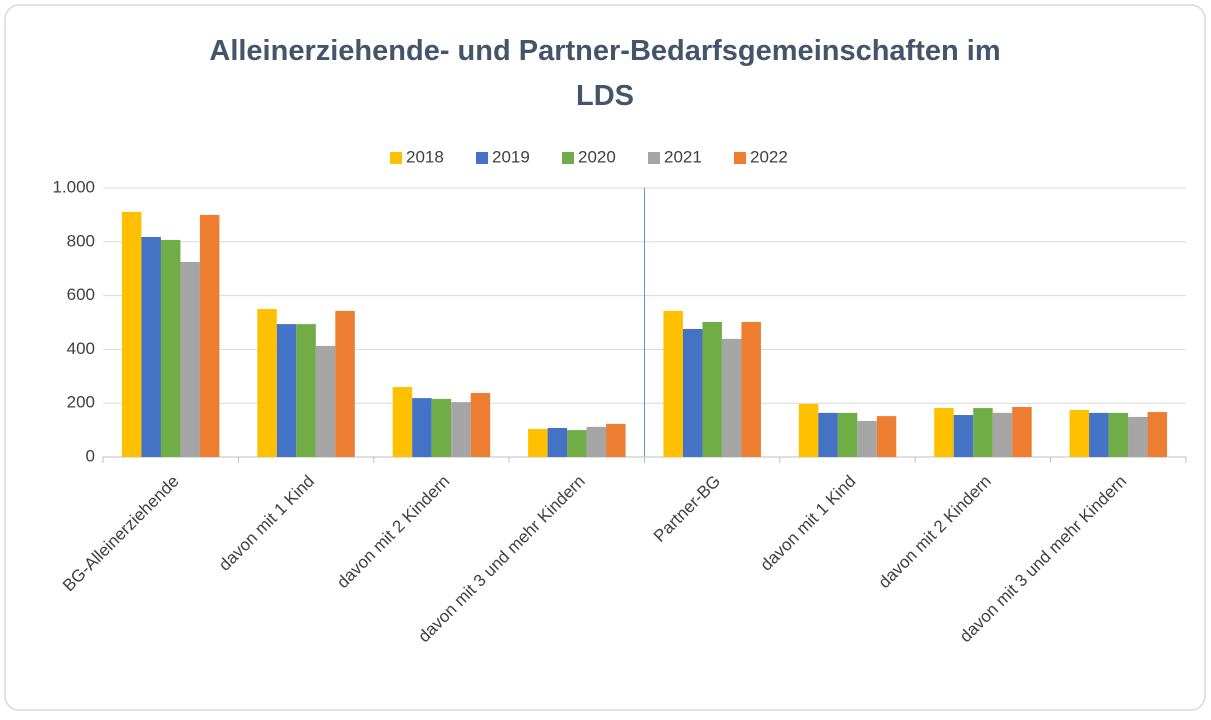 Image resolution: width=1211 pixels, height=720 pixels. Describe the element at coordinates (81, 240) in the screenshot. I see `y-tick-label: 800` at that location.